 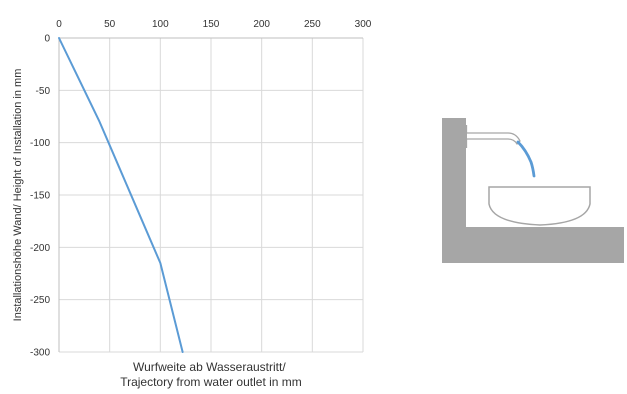 What do you see at coordinates (211, 382) in the screenshot?
I see `x-axis-title-line-2: Trajectory from water outlet in mm` at bounding box center [211, 382].